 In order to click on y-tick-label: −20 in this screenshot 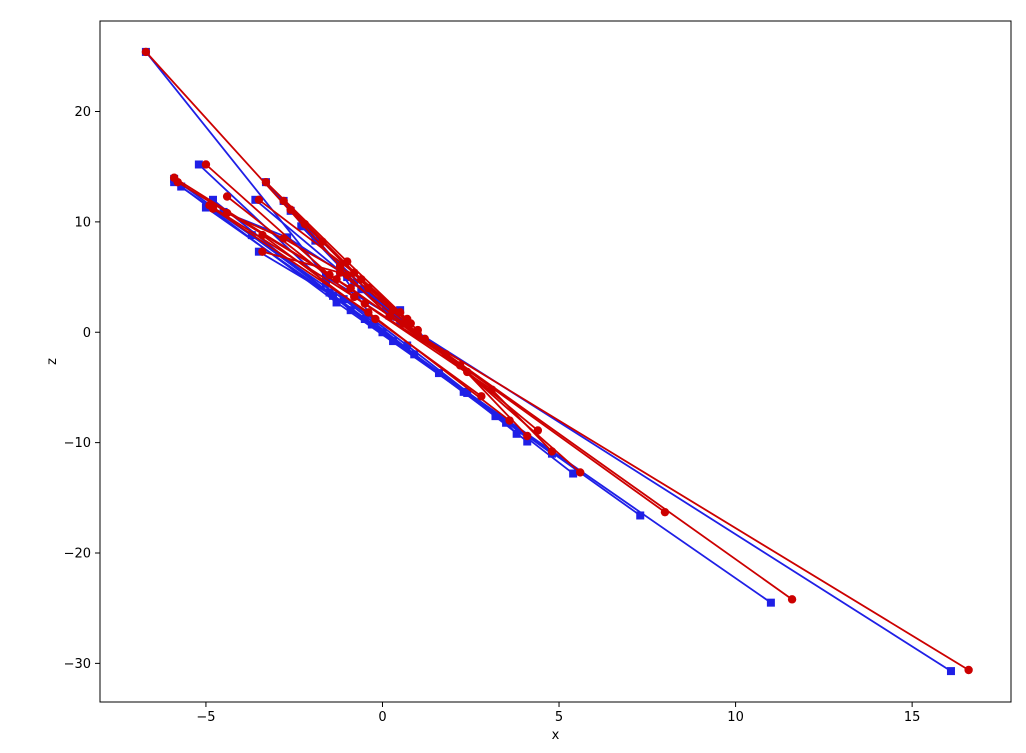, I will do `click(77, 553)`.